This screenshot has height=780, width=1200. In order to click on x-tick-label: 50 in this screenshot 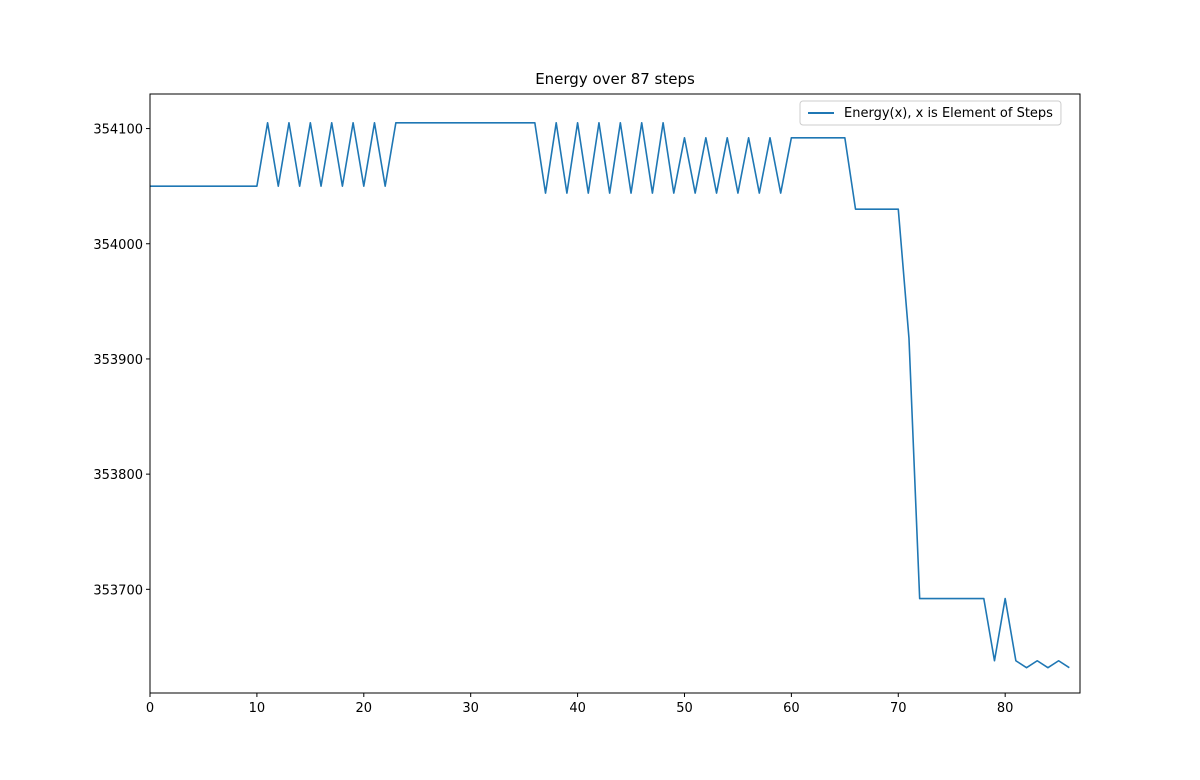, I will do `click(684, 708)`.